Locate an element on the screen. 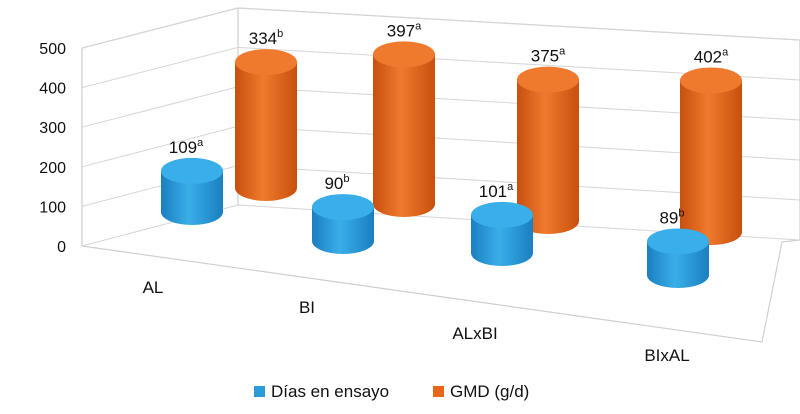 Image resolution: width=800 pixels, height=414 pixels. y-axis: 0 100 200 300 400 500 is located at coordinates (52, 148).